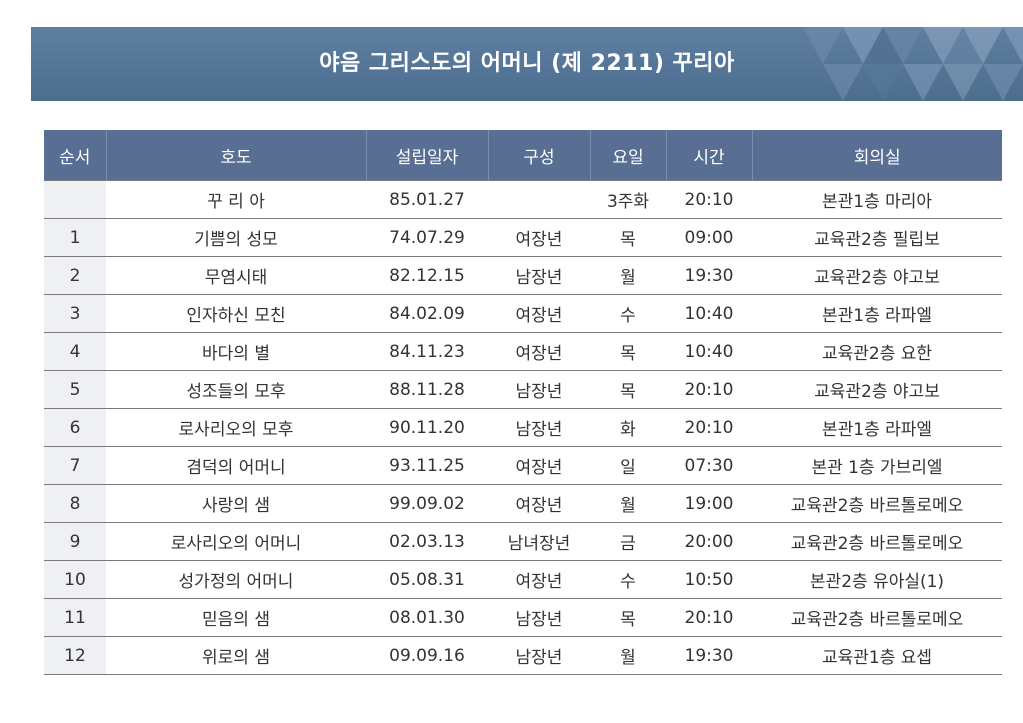  I want to click on cell-title: 사랑의 샘, so click(236, 503).